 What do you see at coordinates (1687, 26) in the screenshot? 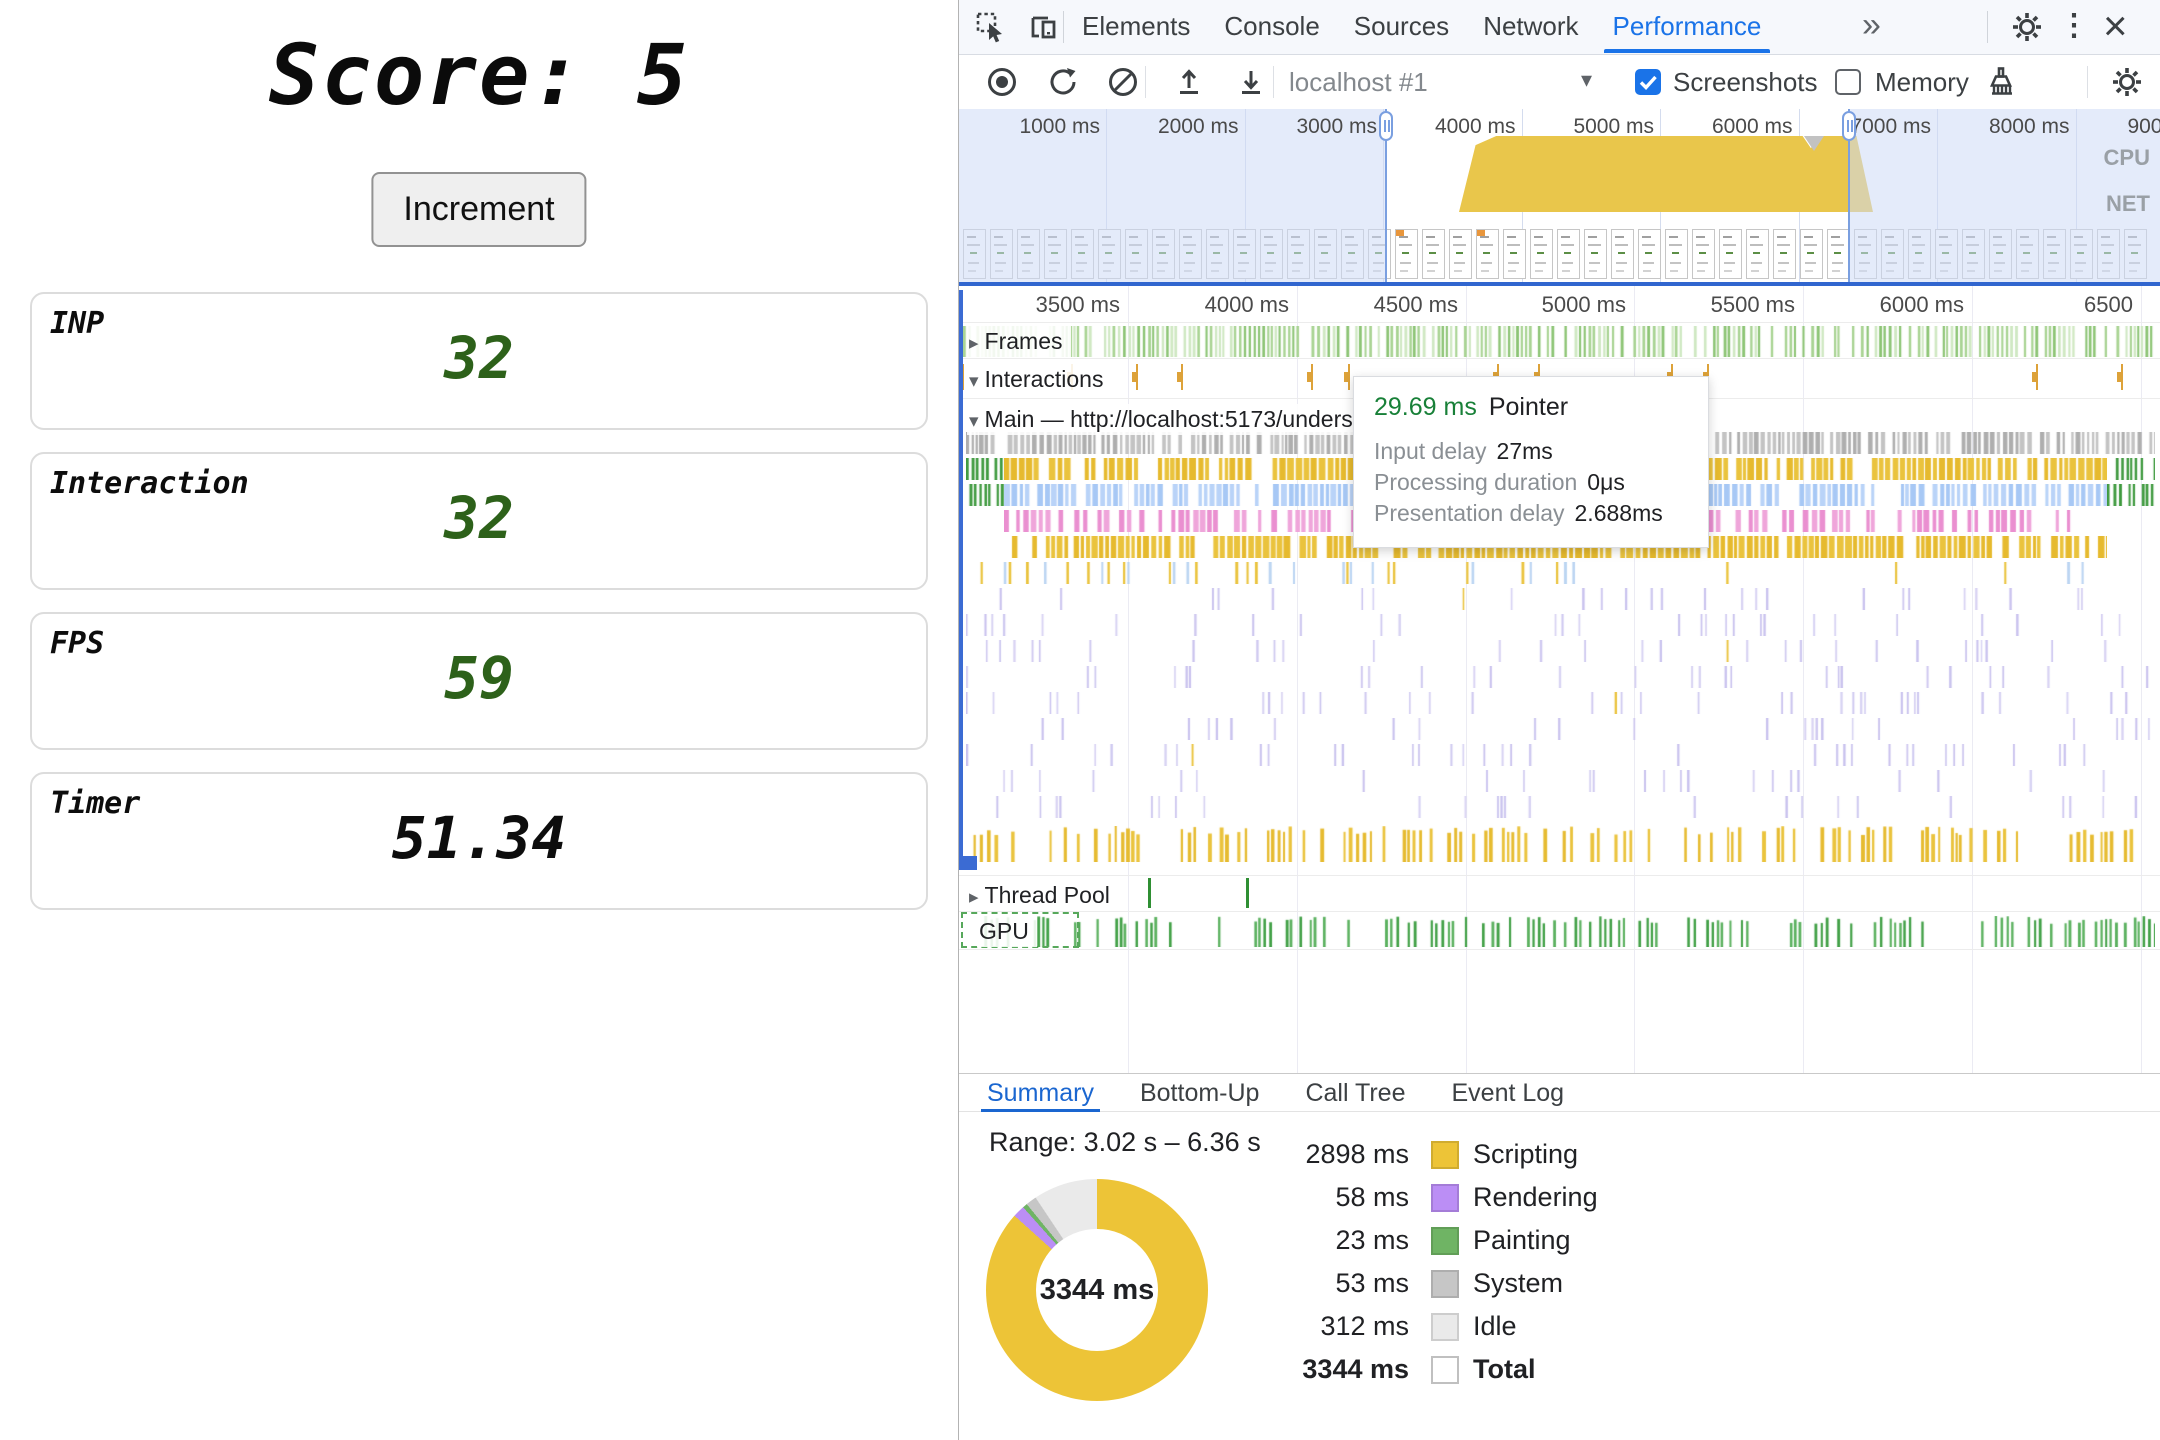
I see `tab-performance: Performance` at bounding box center [1687, 26].